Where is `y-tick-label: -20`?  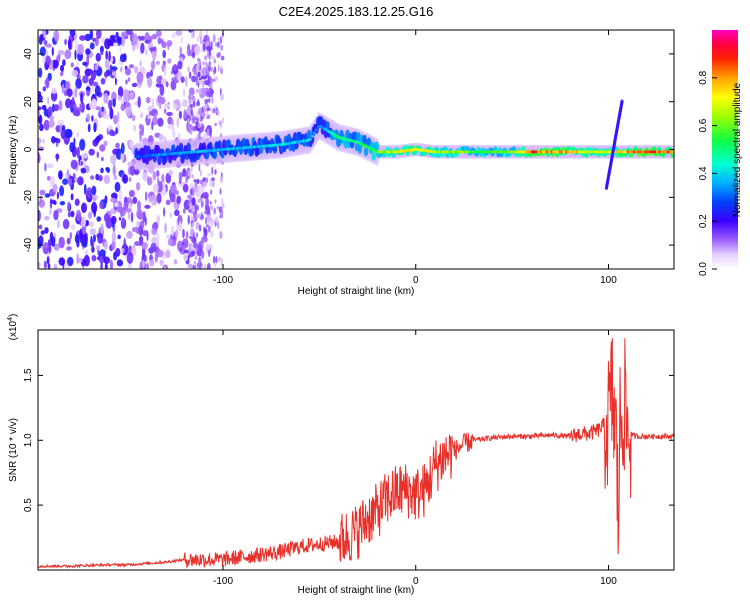 y-tick-label: -20 is located at coordinates (28, 197).